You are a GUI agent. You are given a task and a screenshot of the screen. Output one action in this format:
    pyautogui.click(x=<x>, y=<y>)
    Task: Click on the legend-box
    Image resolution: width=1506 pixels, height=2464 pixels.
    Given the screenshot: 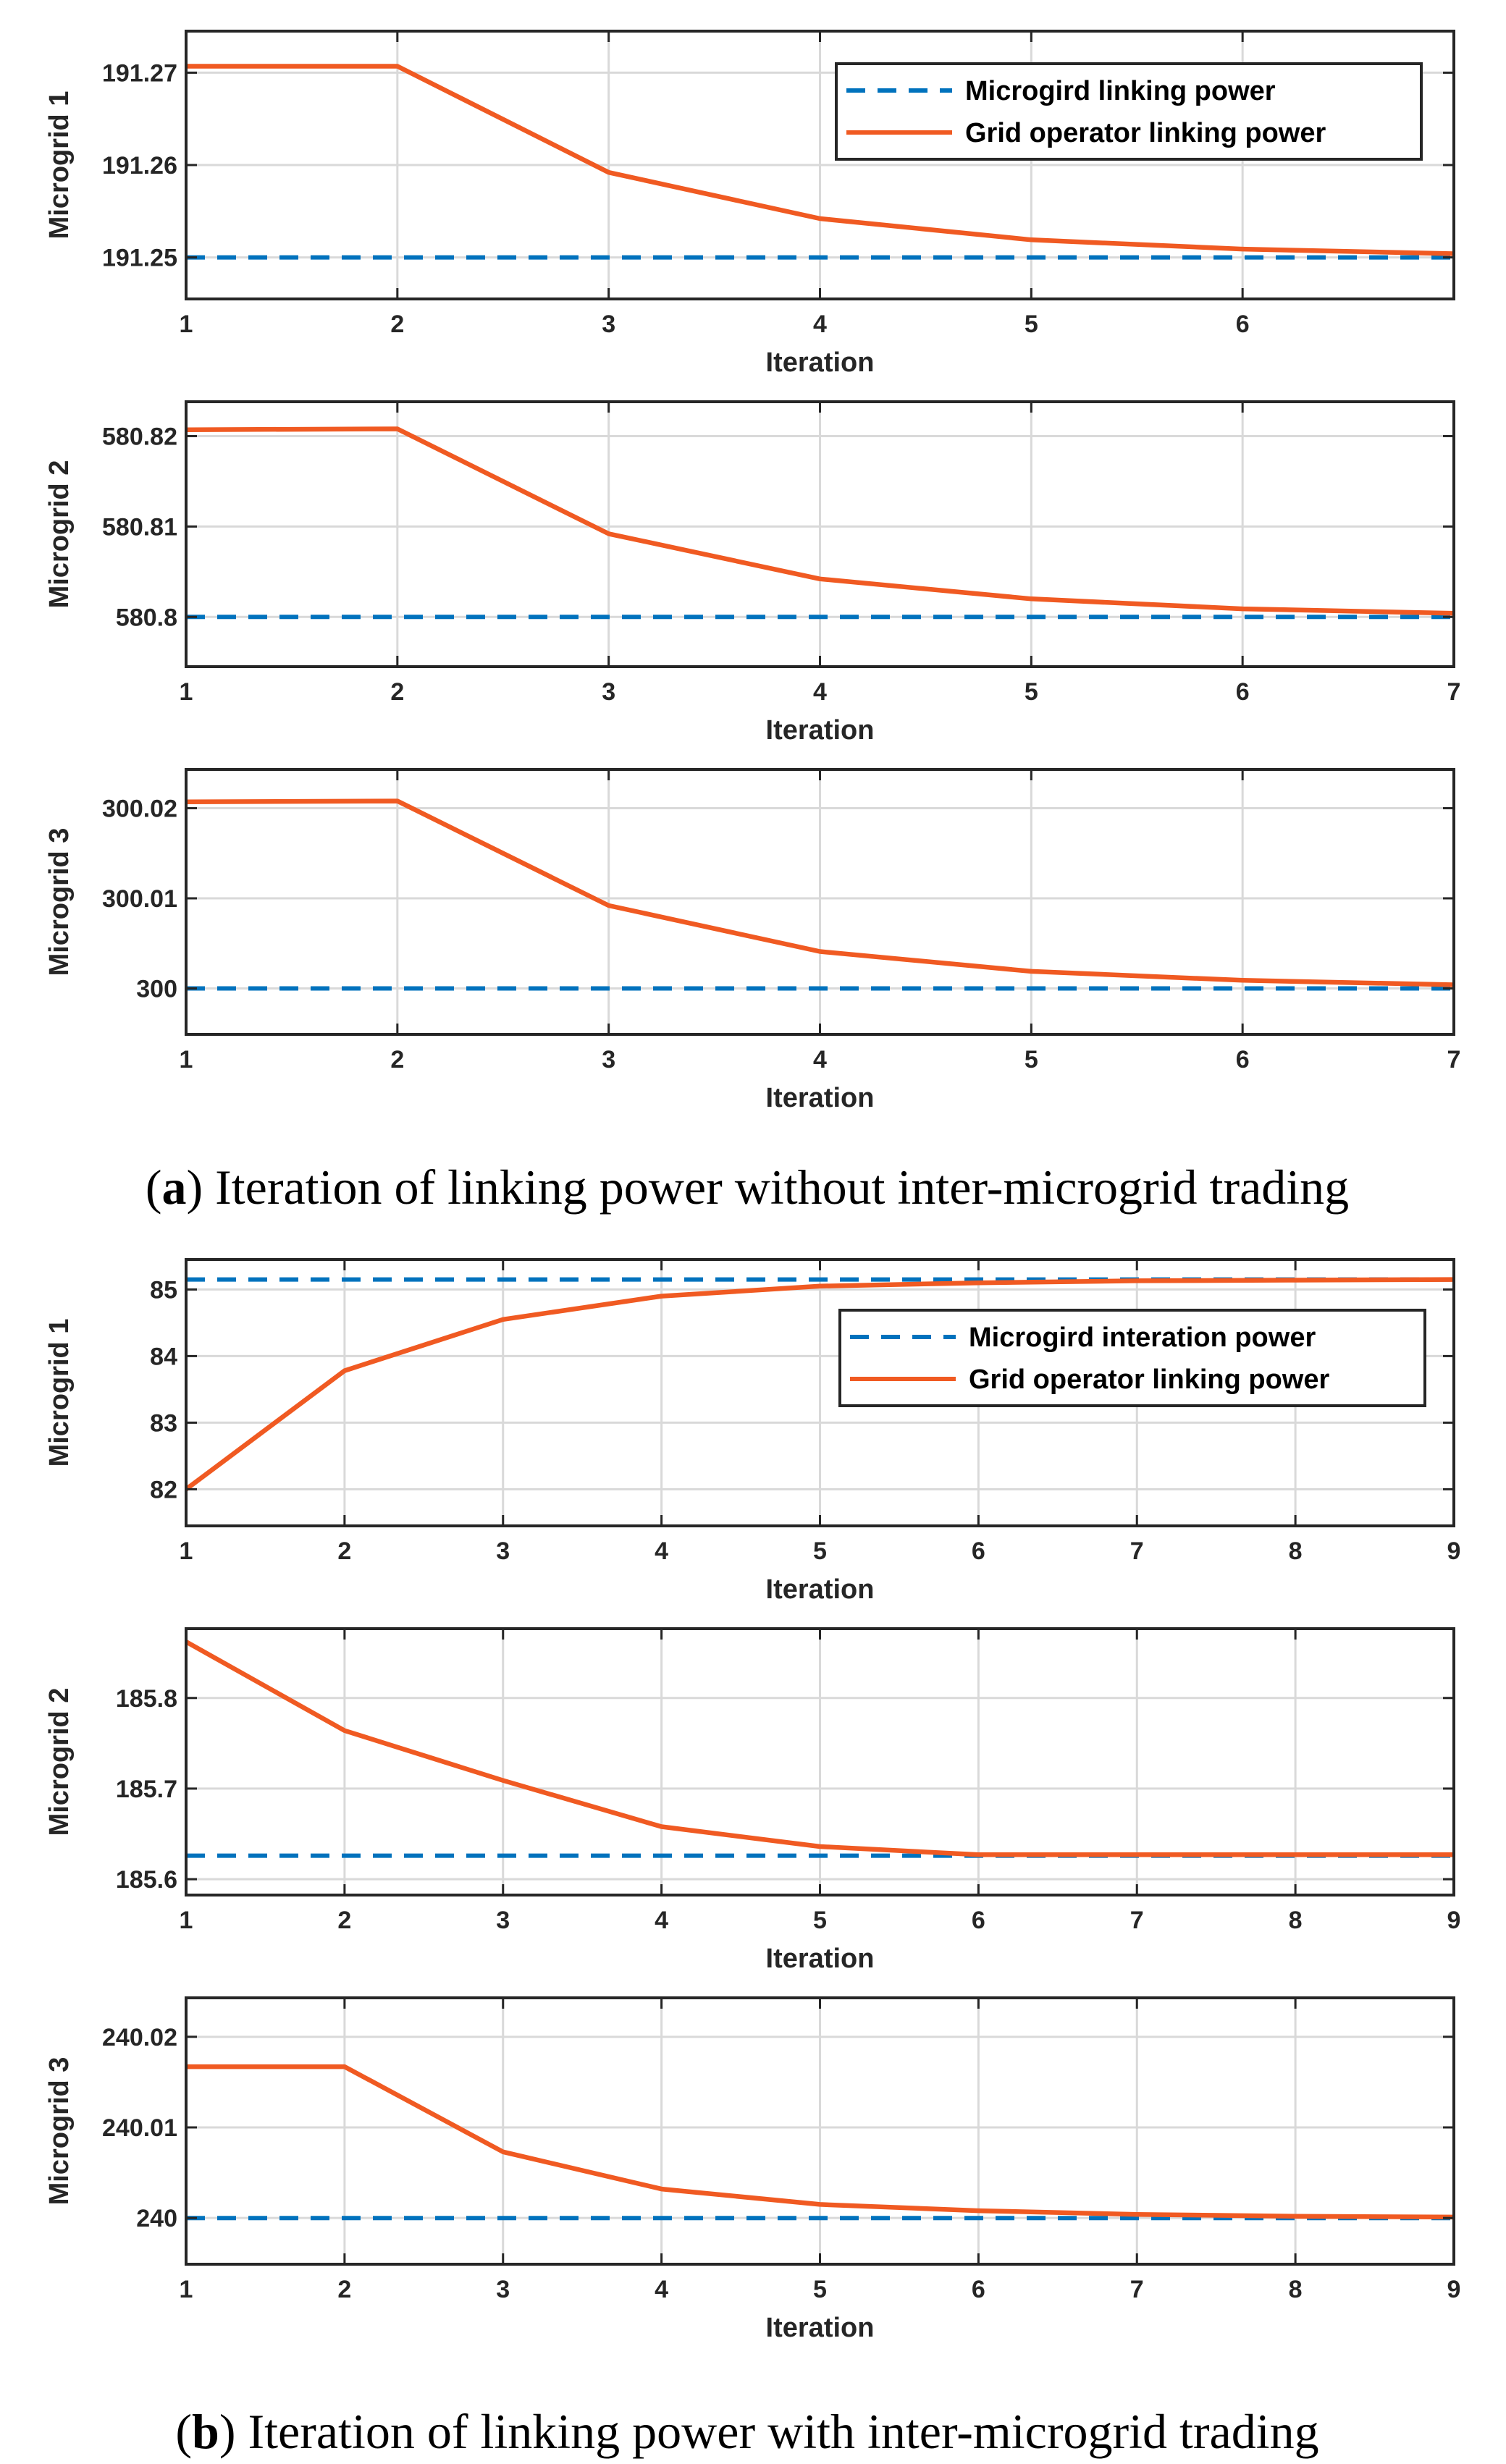 What is the action you would take?
    pyautogui.click(x=1129, y=111)
    